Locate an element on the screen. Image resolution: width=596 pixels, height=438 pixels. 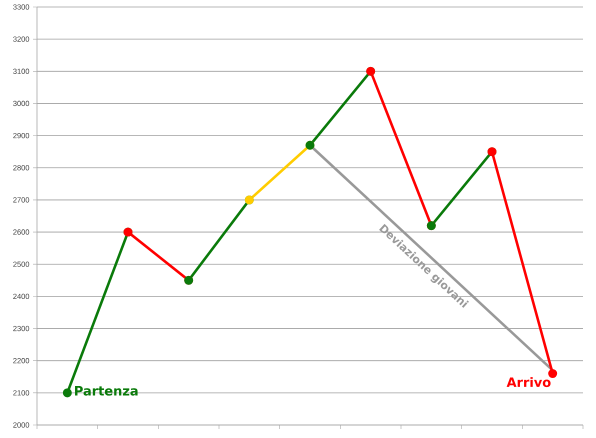
annotation: Partenza is located at coordinates (106, 391).